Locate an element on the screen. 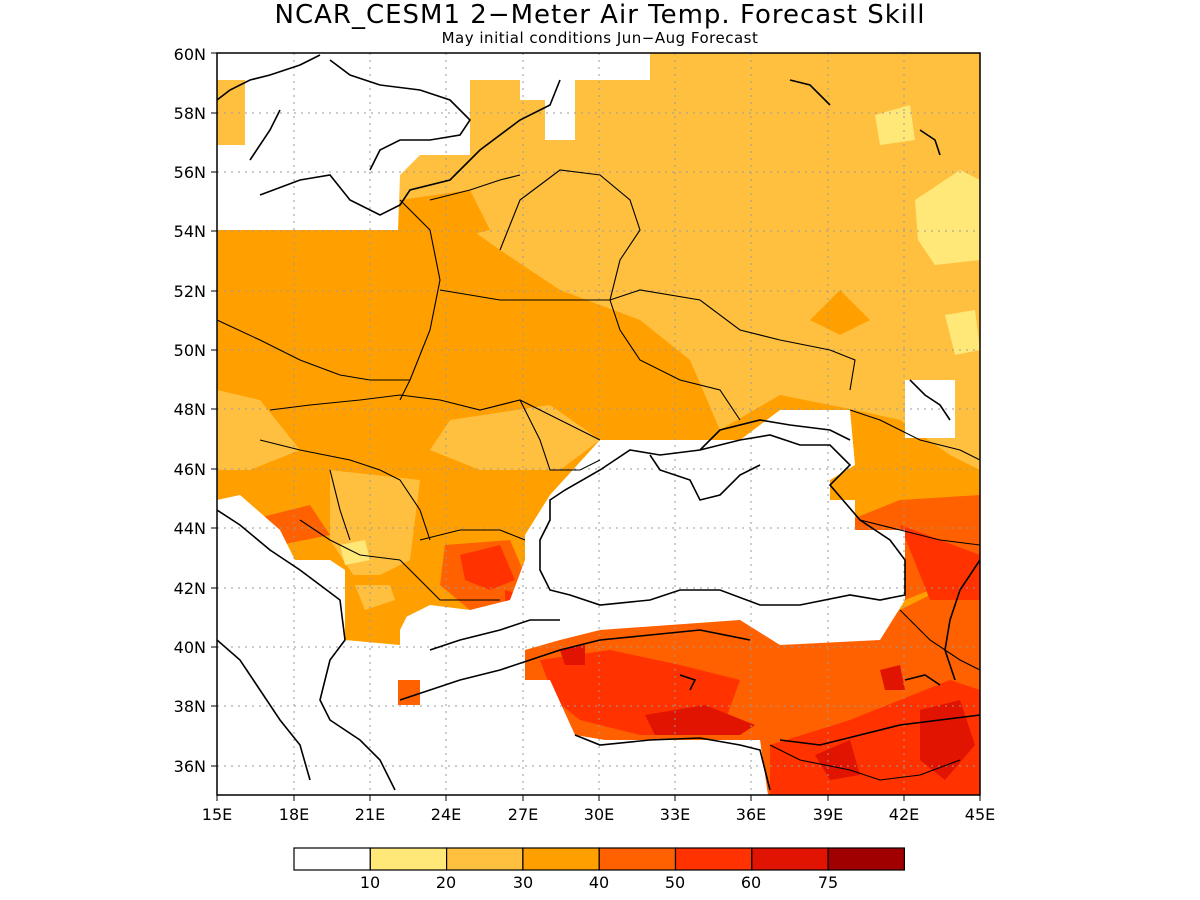  lat-tick-label: 48N is located at coordinates (190, 409).